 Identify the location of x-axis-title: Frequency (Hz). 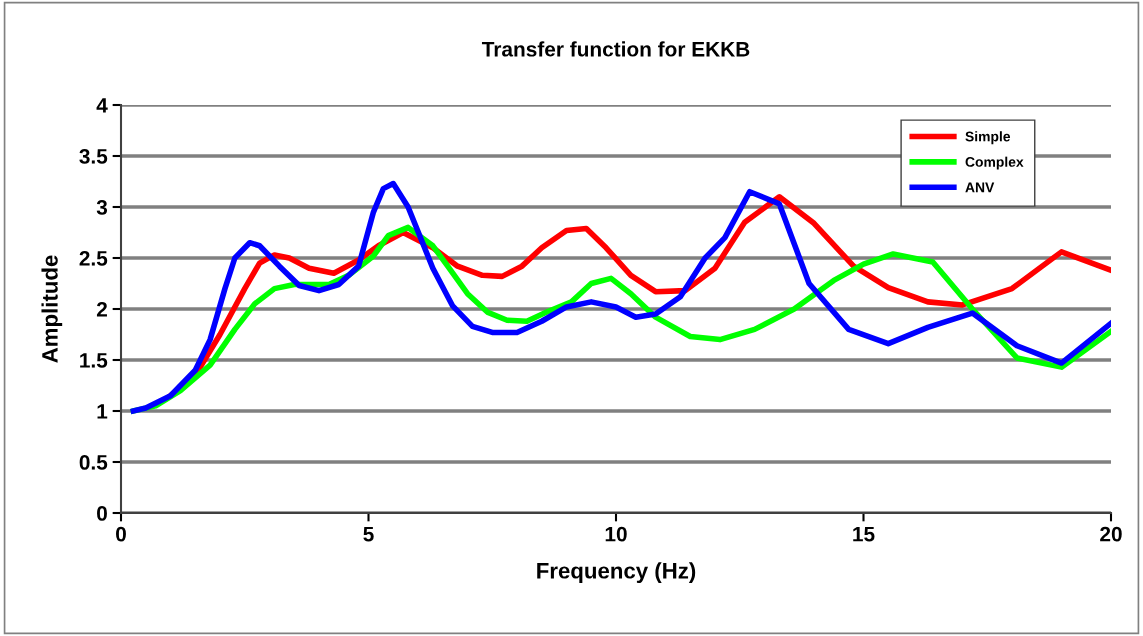
(616, 572).